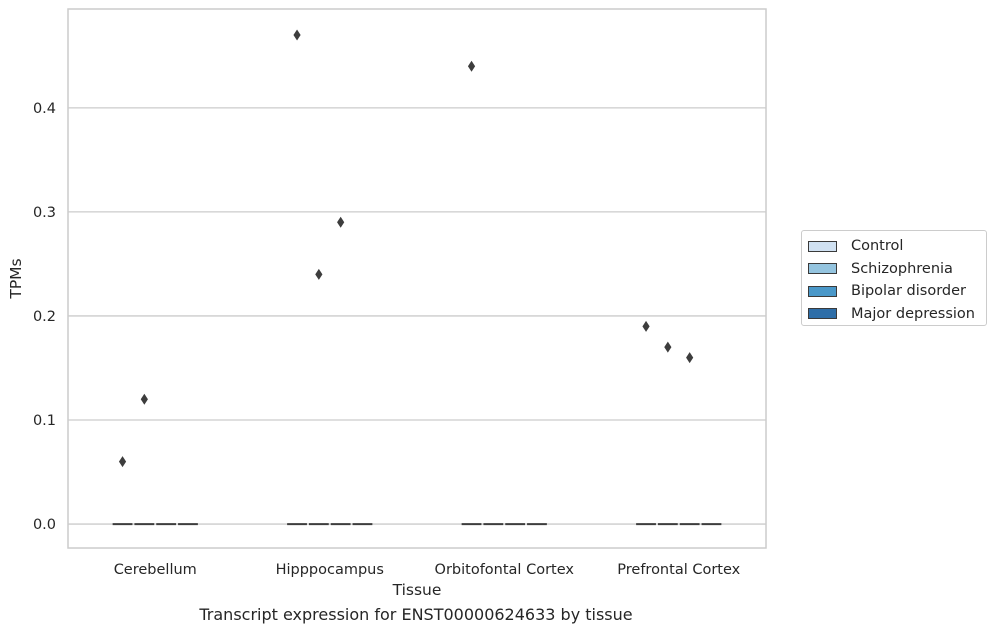 This screenshot has width=997, height=634. What do you see at coordinates (155, 570) in the screenshot?
I see `x-tick-label: Cerebellum` at bounding box center [155, 570].